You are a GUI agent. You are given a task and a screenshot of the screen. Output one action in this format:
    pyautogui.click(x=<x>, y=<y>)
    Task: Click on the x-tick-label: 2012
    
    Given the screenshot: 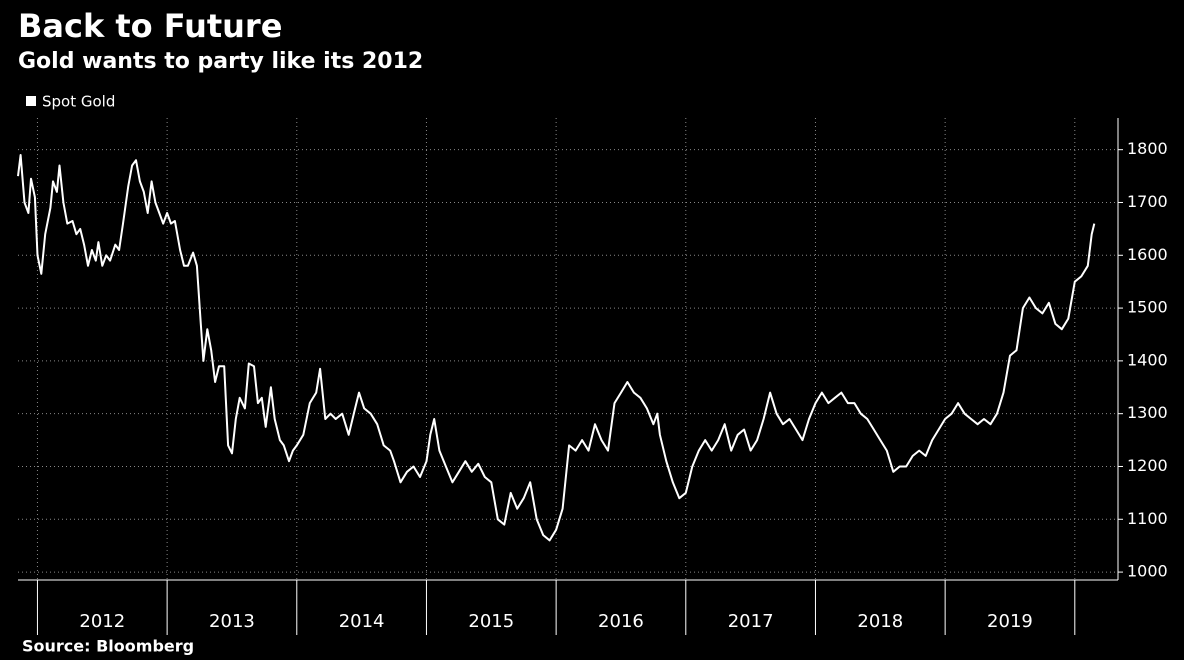 What is the action you would take?
    pyautogui.click(x=102, y=621)
    